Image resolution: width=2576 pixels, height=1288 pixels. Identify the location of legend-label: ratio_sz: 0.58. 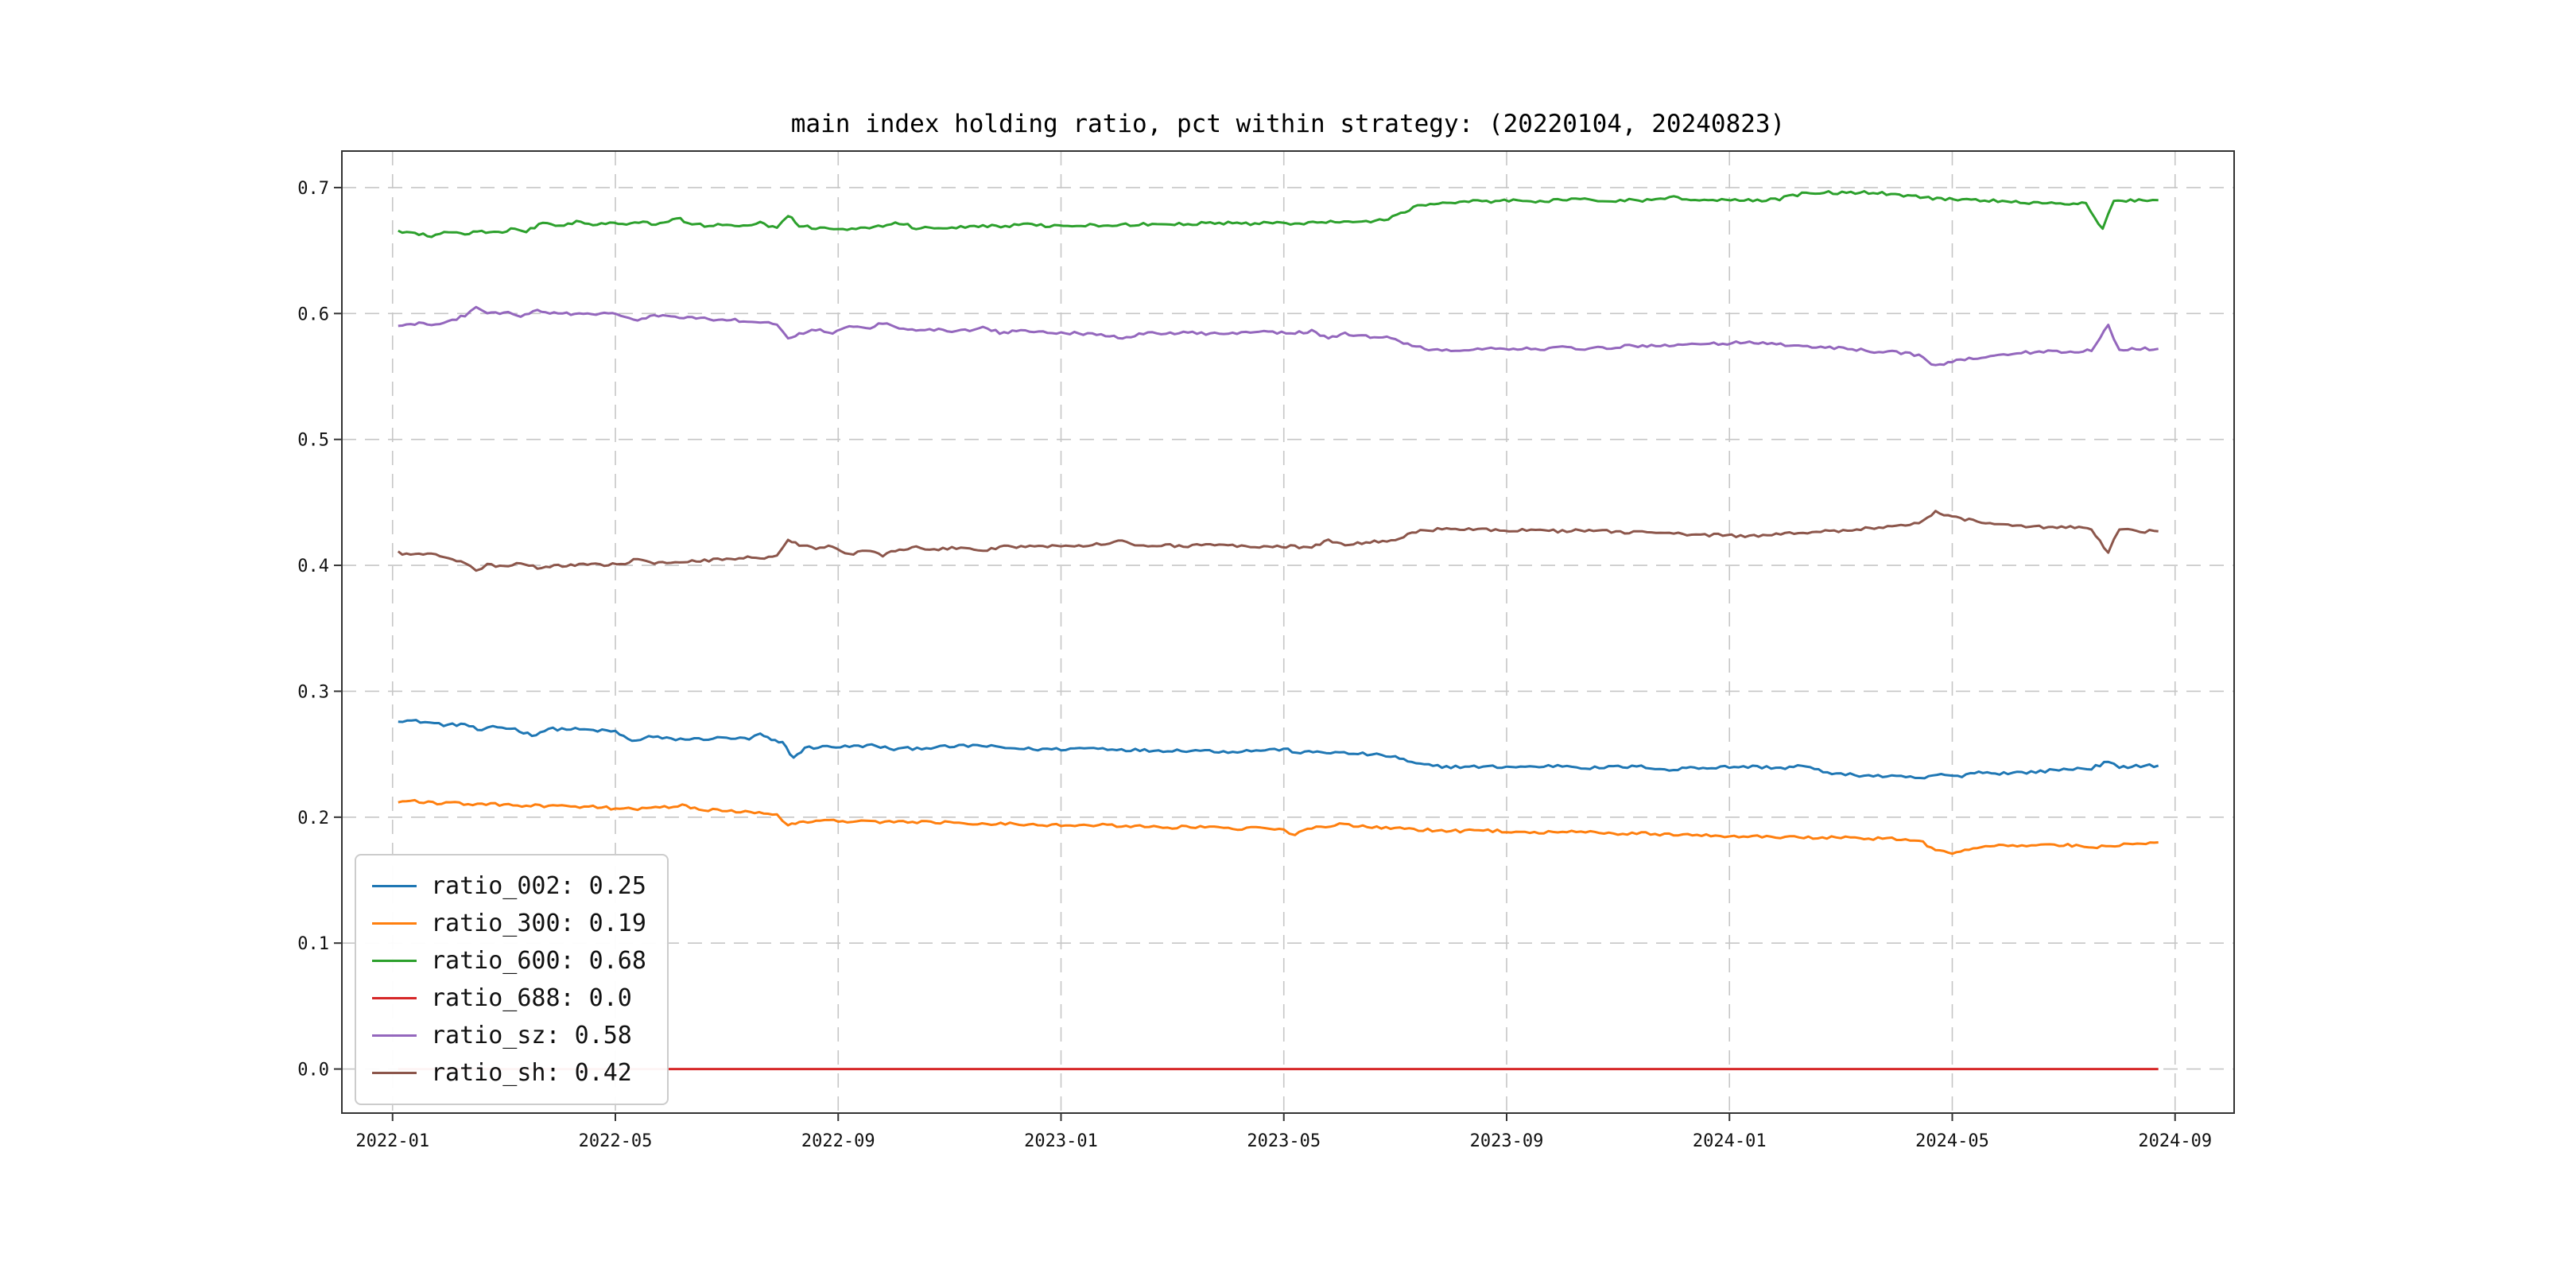
(531, 1036).